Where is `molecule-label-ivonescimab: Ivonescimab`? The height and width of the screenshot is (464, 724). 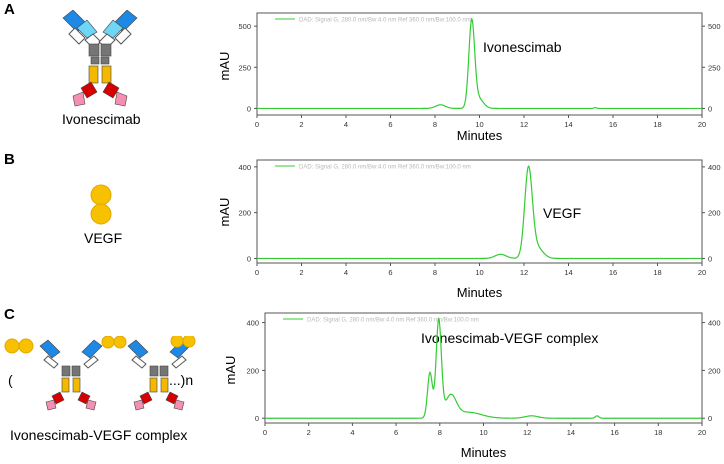 molecule-label-ivonescimab: Ivonescimab is located at coordinates (101, 119).